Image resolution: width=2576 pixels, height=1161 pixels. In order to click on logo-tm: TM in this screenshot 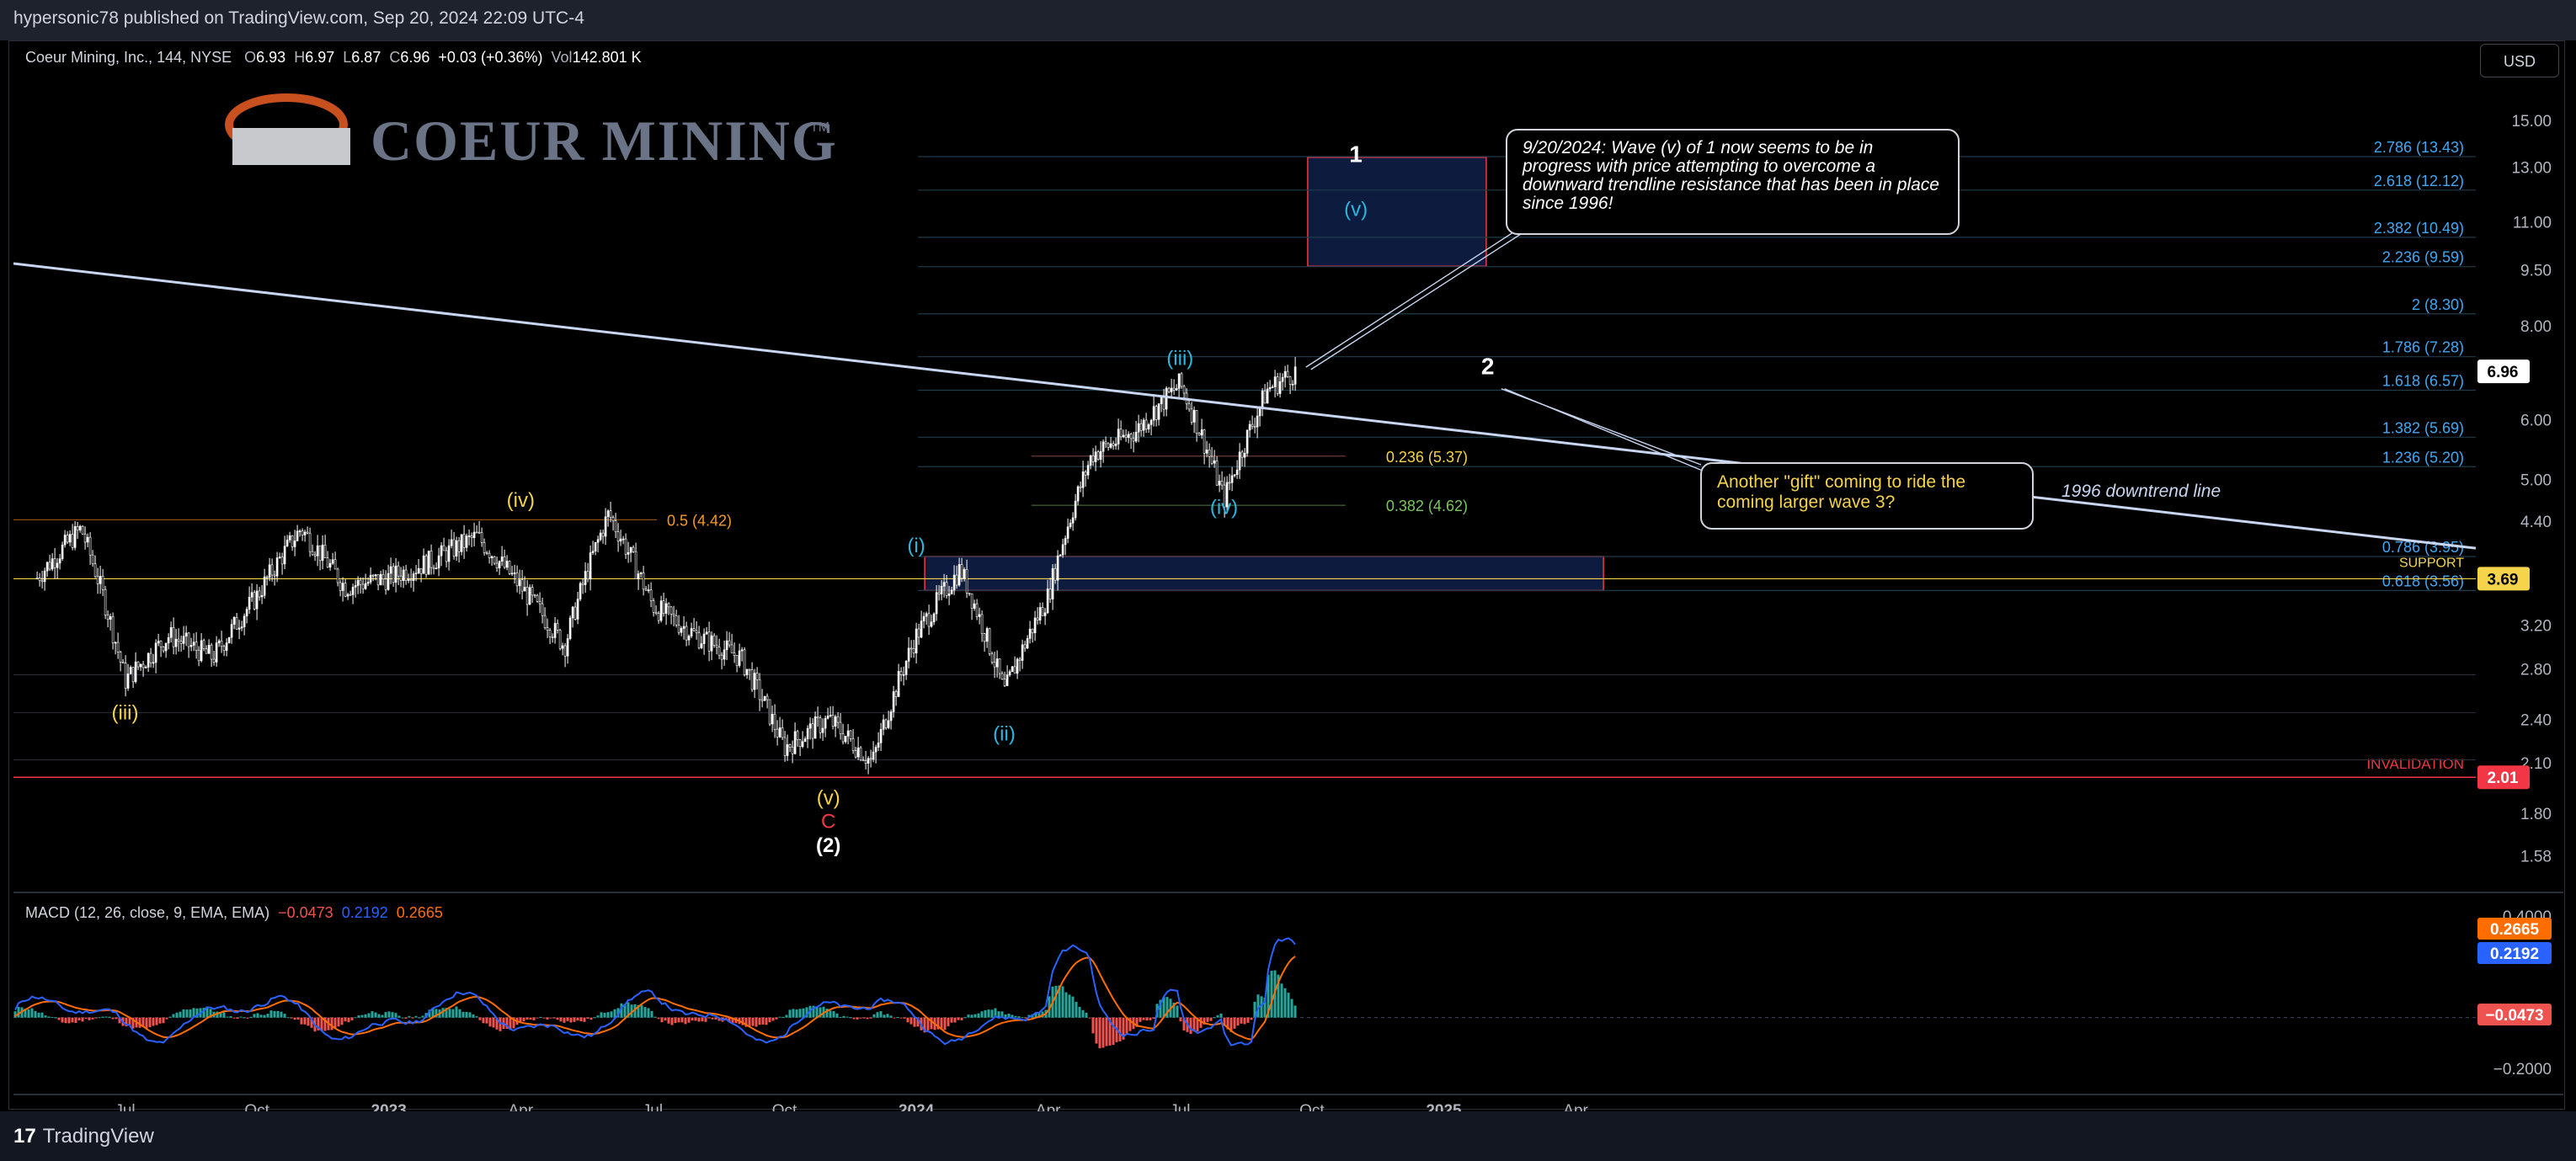, I will do `click(819, 128)`.